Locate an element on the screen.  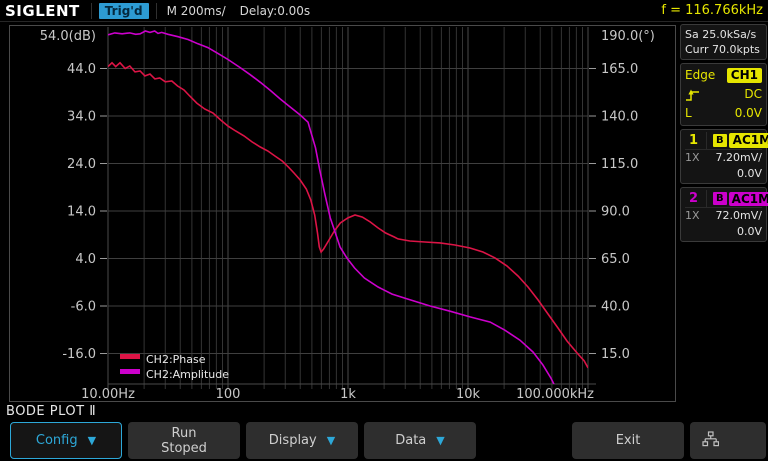
delay-readout: Delay:0.00s is located at coordinates (275, 10).